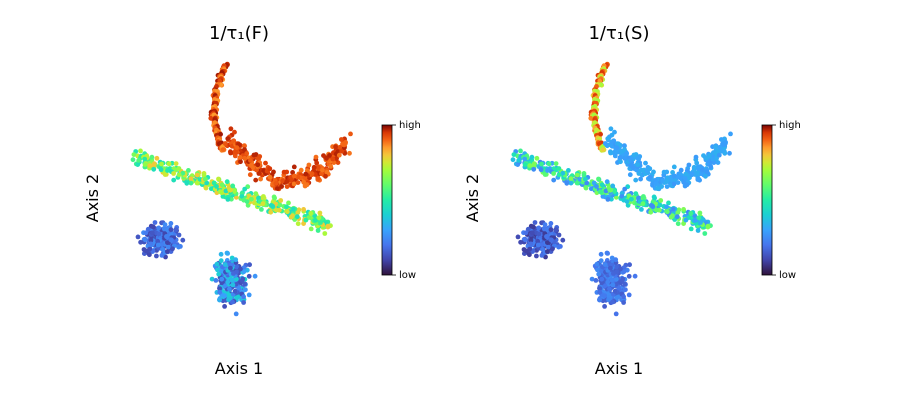  I want to click on panel-1-ylabel: Axis 2, so click(92, 198).